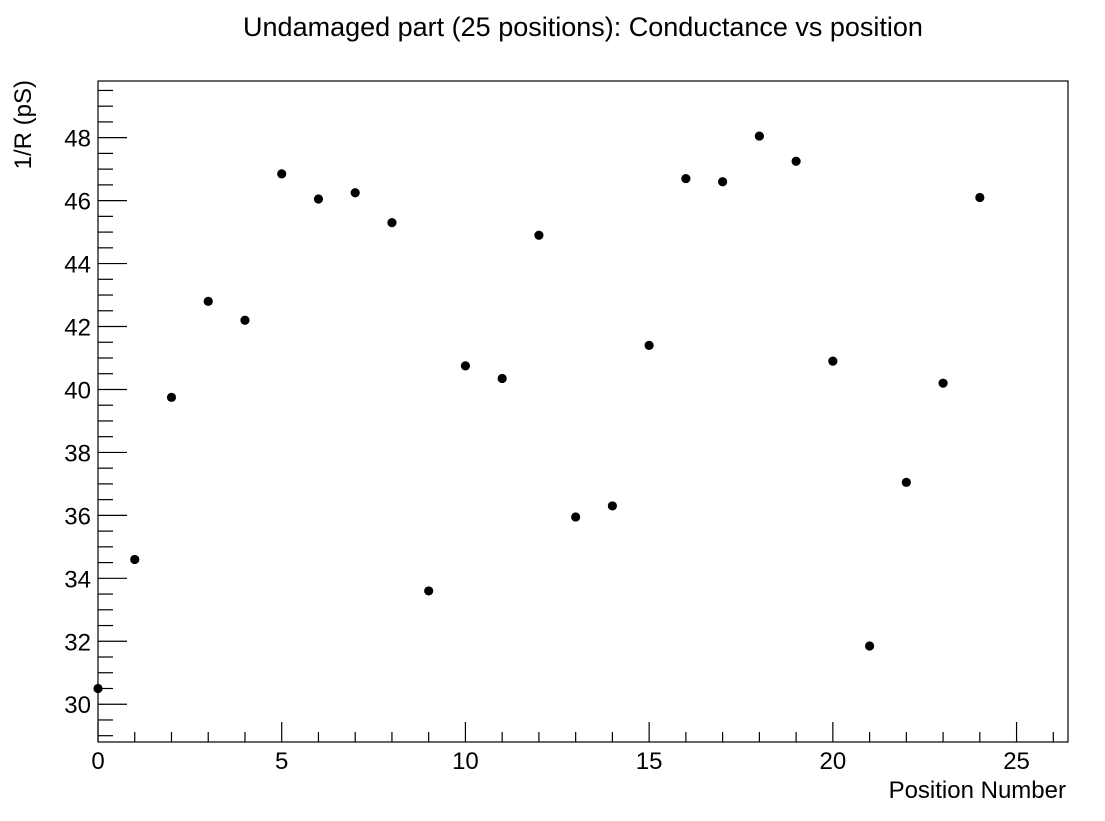 The width and height of the screenshot is (1105, 821). Describe the element at coordinates (95, 413) in the screenshot. I see `y-axis-ticks: 30 32 34 36 38 40 42 44 46 48` at that location.